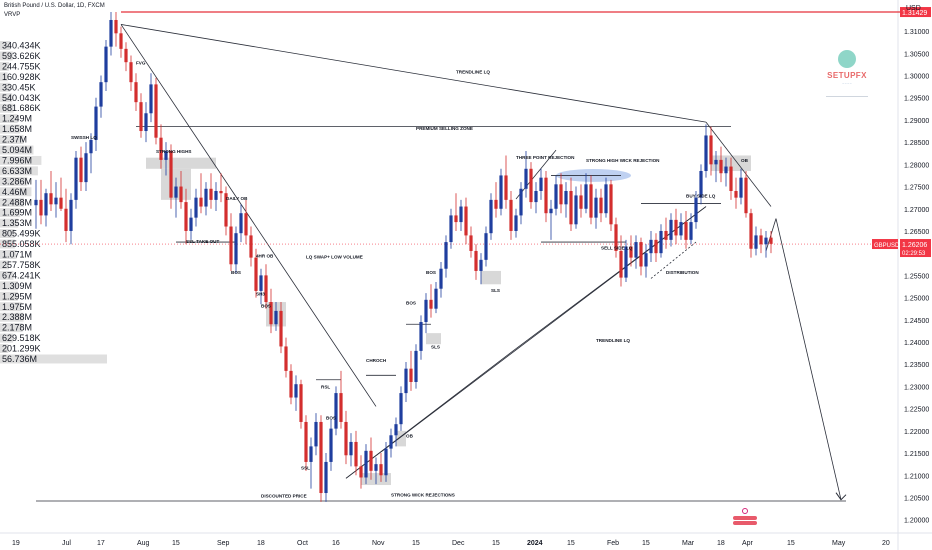 This screenshot has height=550, width=932. What do you see at coordinates (336, 543) in the screenshot?
I see `time-tick-label: 16` at bounding box center [336, 543].